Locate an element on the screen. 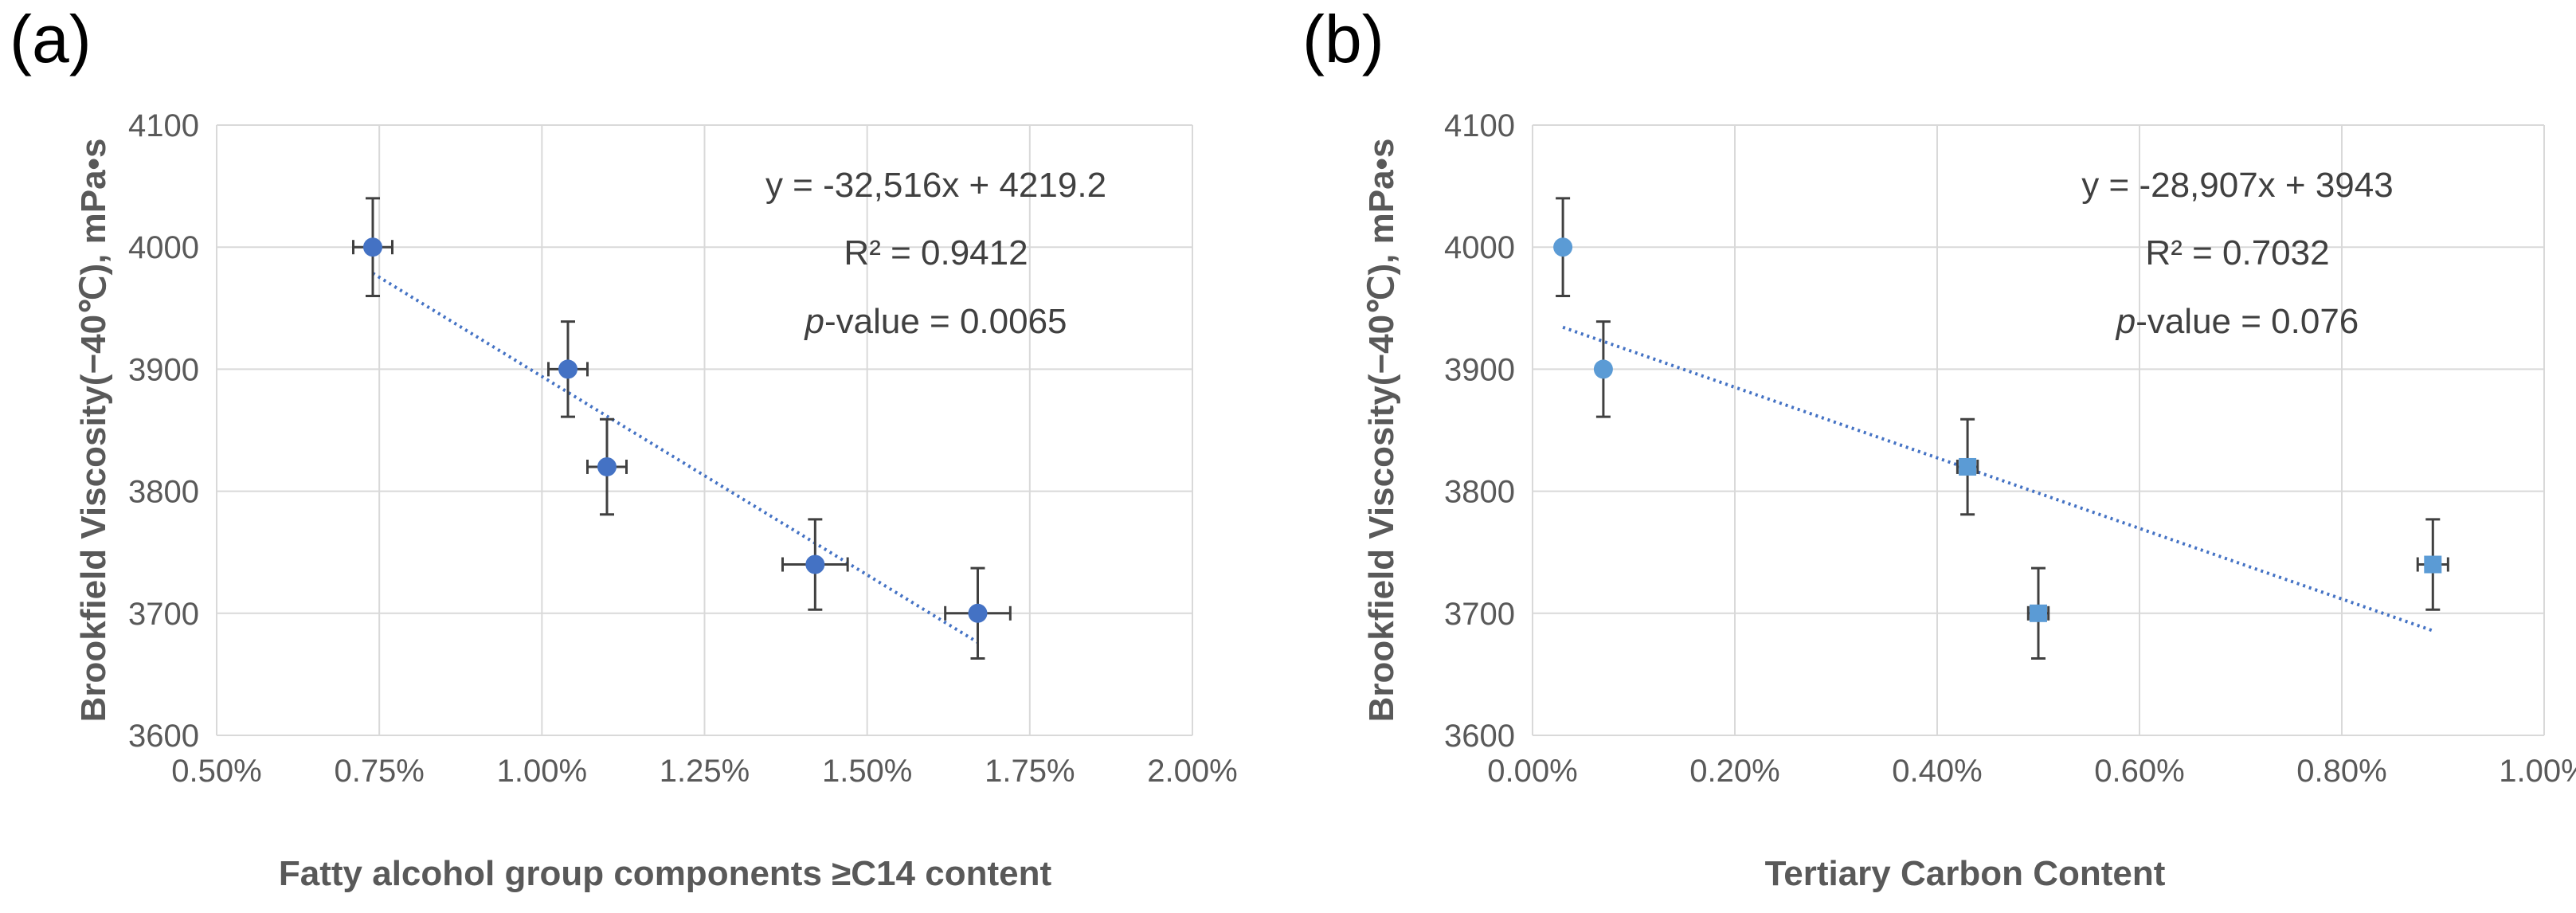  x-tick-label: 0.00% is located at coordinates (1532, 772).